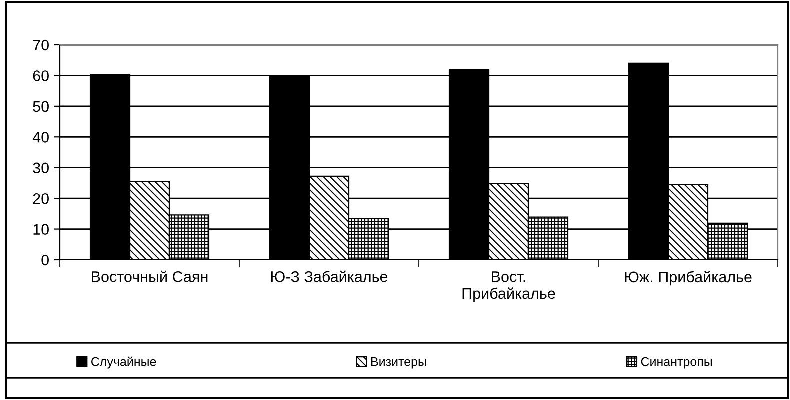 Image resolution: width=790 pixels, height=400 pixels. Describe the element at coordinates (688, 278) in the screenshot. I see `x-tick-label: Юж. Прибайкалье` at that location.